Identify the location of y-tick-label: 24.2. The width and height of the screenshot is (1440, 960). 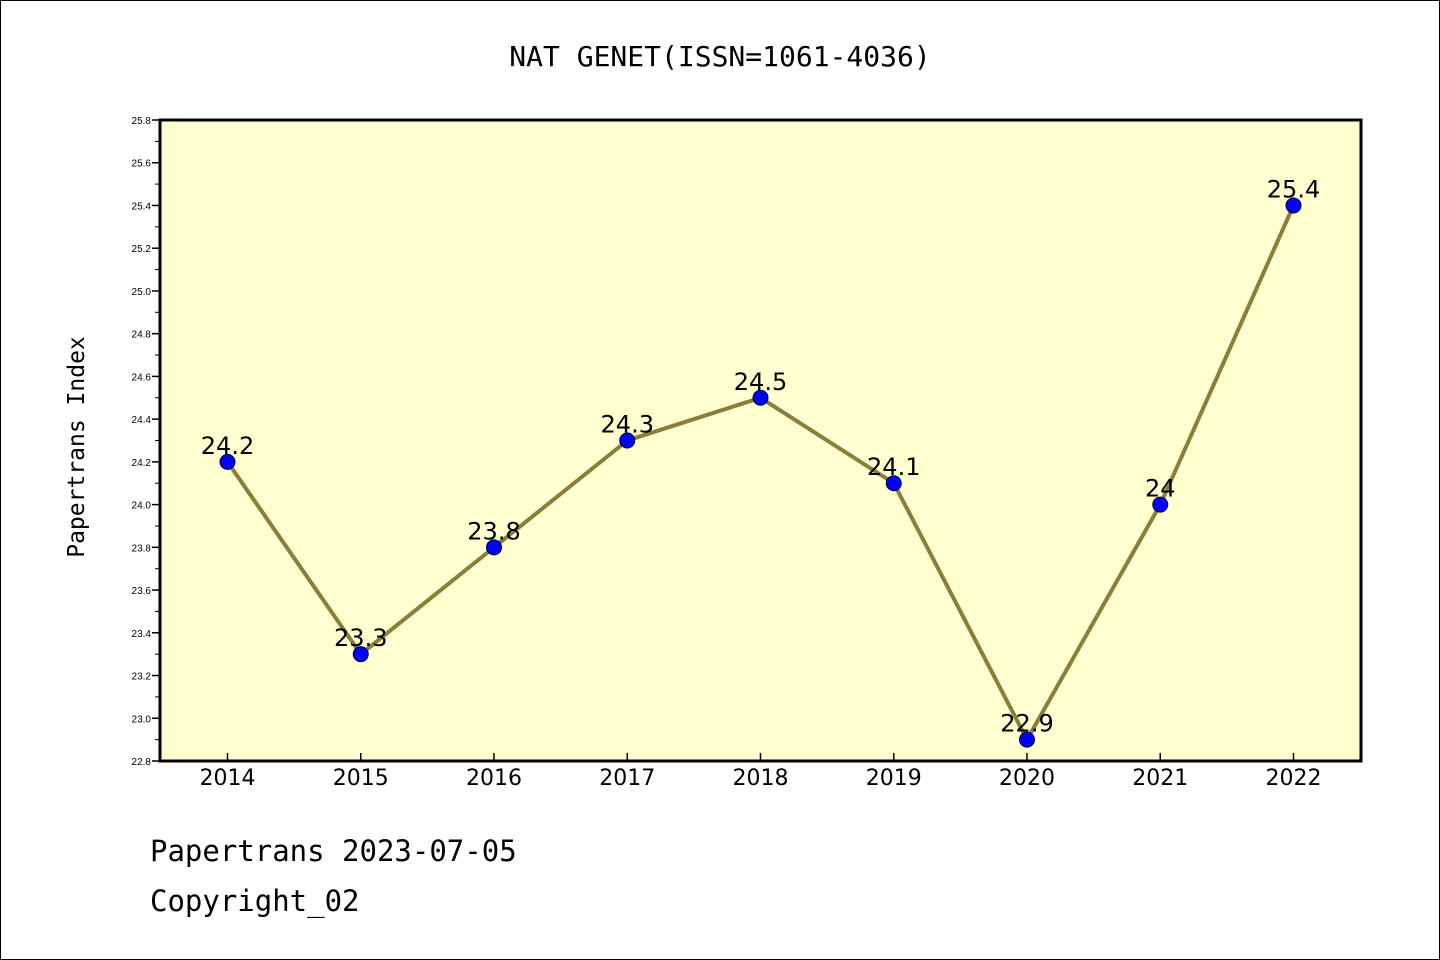
(142, 463).